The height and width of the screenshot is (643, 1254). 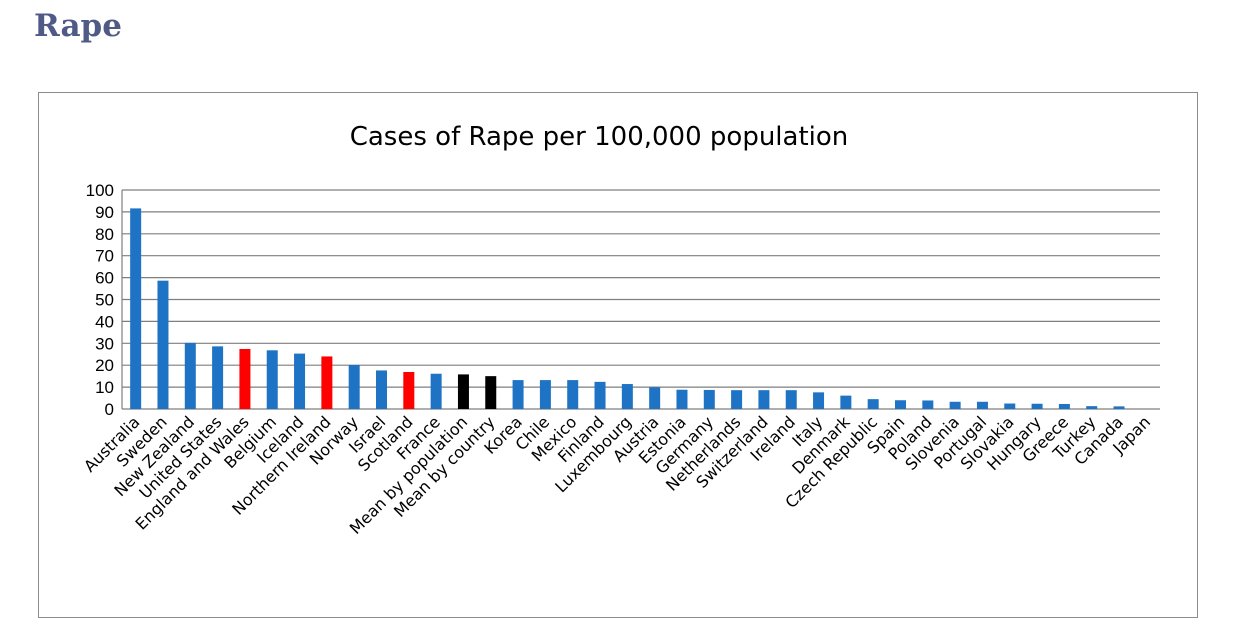 I want to click on bar-portugal, so click(x=982, y=405).